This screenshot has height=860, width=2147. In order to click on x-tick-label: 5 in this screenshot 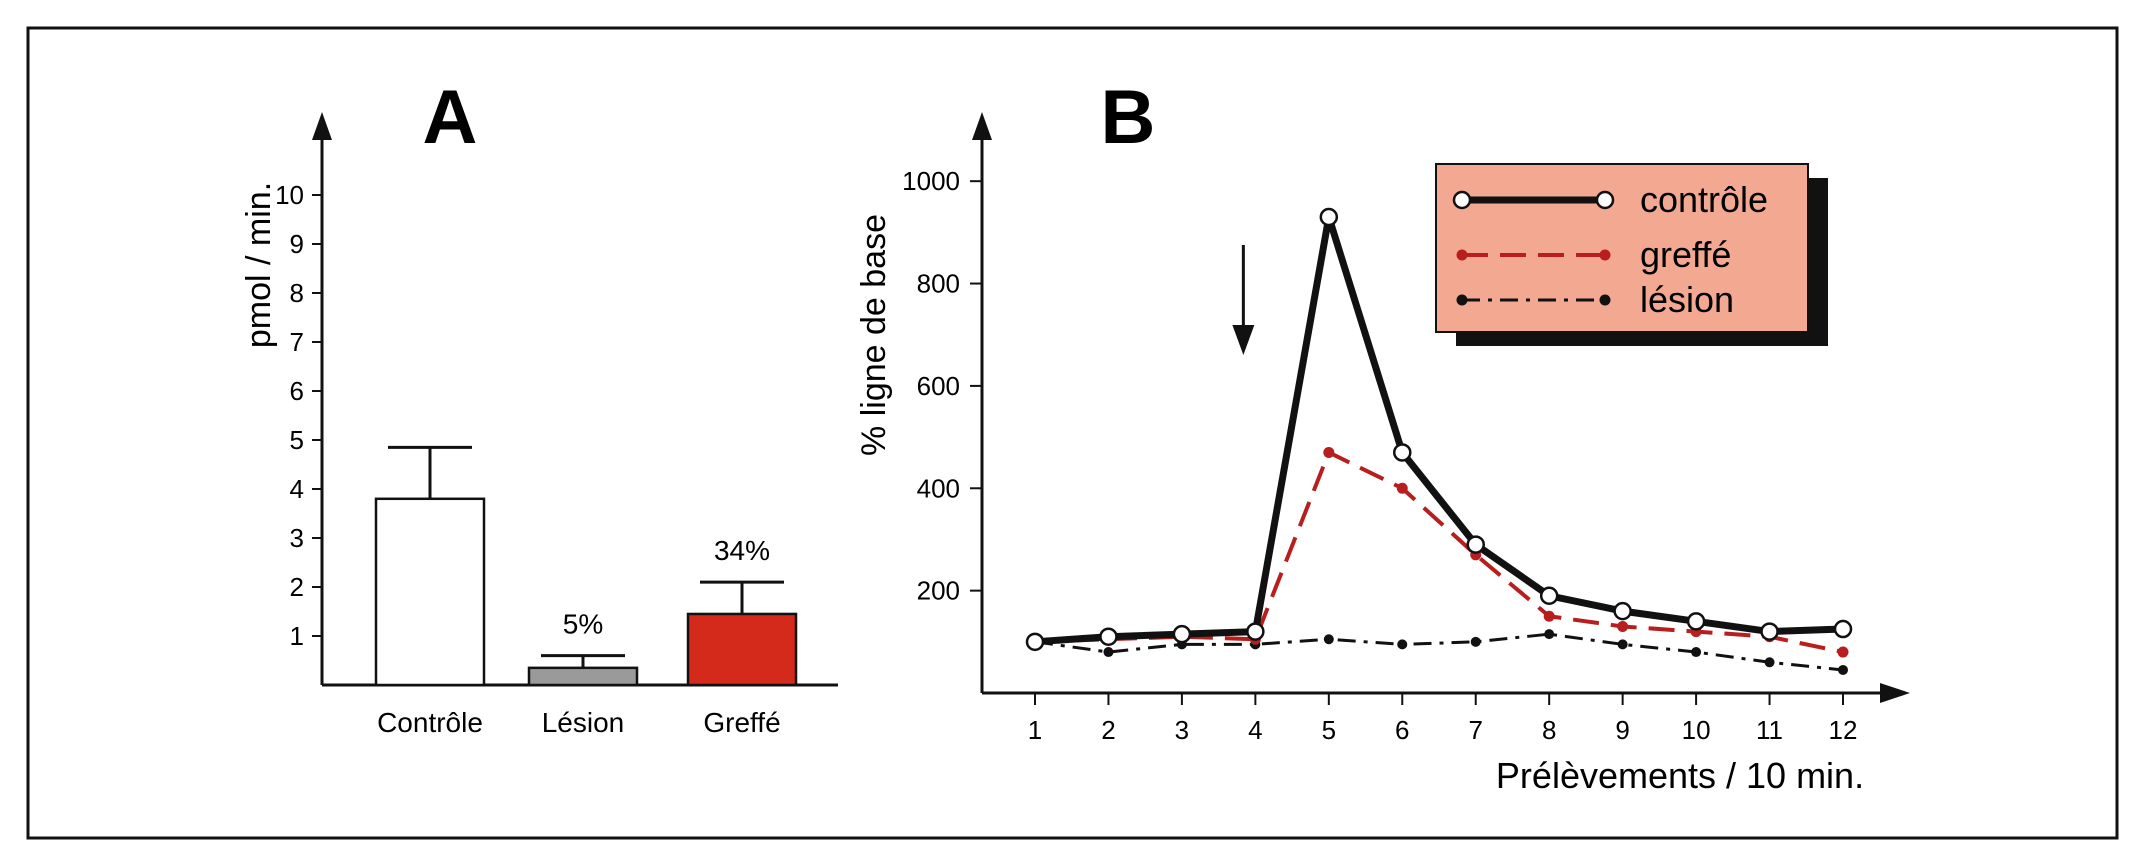, I will do `click(1329, 730)`.